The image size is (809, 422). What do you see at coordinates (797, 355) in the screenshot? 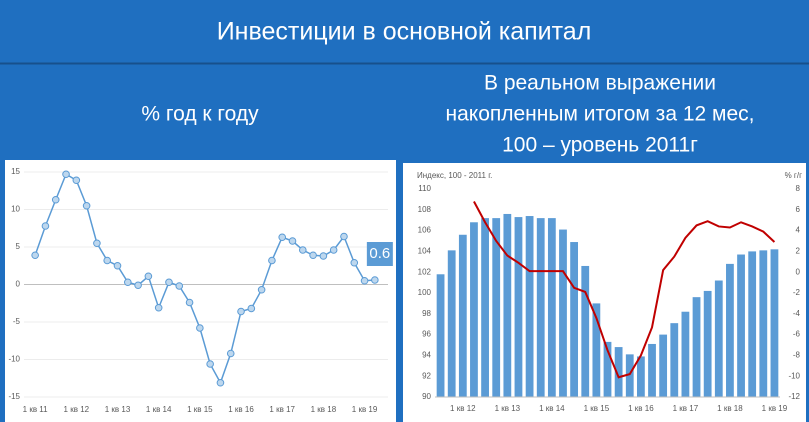
I see `y2-tick-label: -8` at bounding box center [797, 355].